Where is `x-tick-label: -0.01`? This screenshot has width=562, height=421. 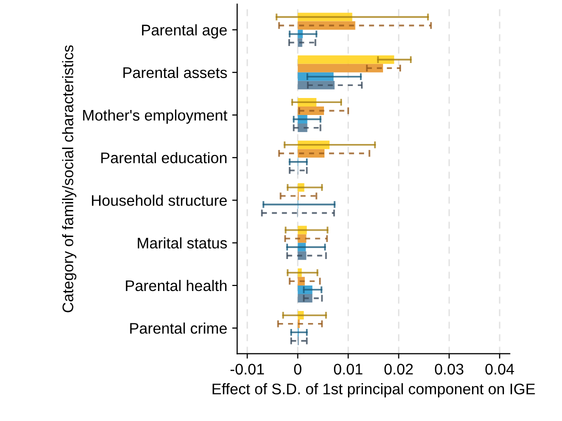 x-tick-label: -0.01 is located at coordinates (247, 369).